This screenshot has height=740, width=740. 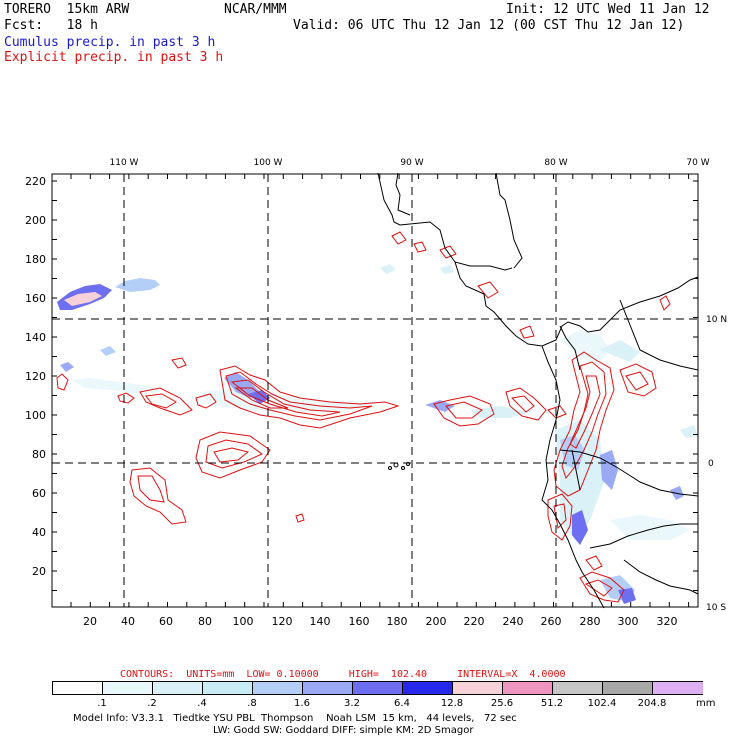 What do you see at coordinates (436, 621) in the screenshot?
I see `x-tick-label: 200` at bounding box center [436, 621].